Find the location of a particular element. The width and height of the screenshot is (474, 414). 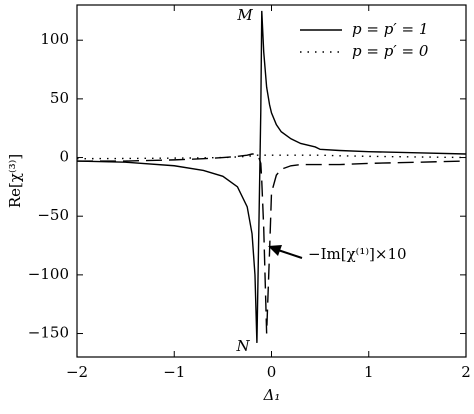

annotation-arrowhead is located at coordinates (275, 250).